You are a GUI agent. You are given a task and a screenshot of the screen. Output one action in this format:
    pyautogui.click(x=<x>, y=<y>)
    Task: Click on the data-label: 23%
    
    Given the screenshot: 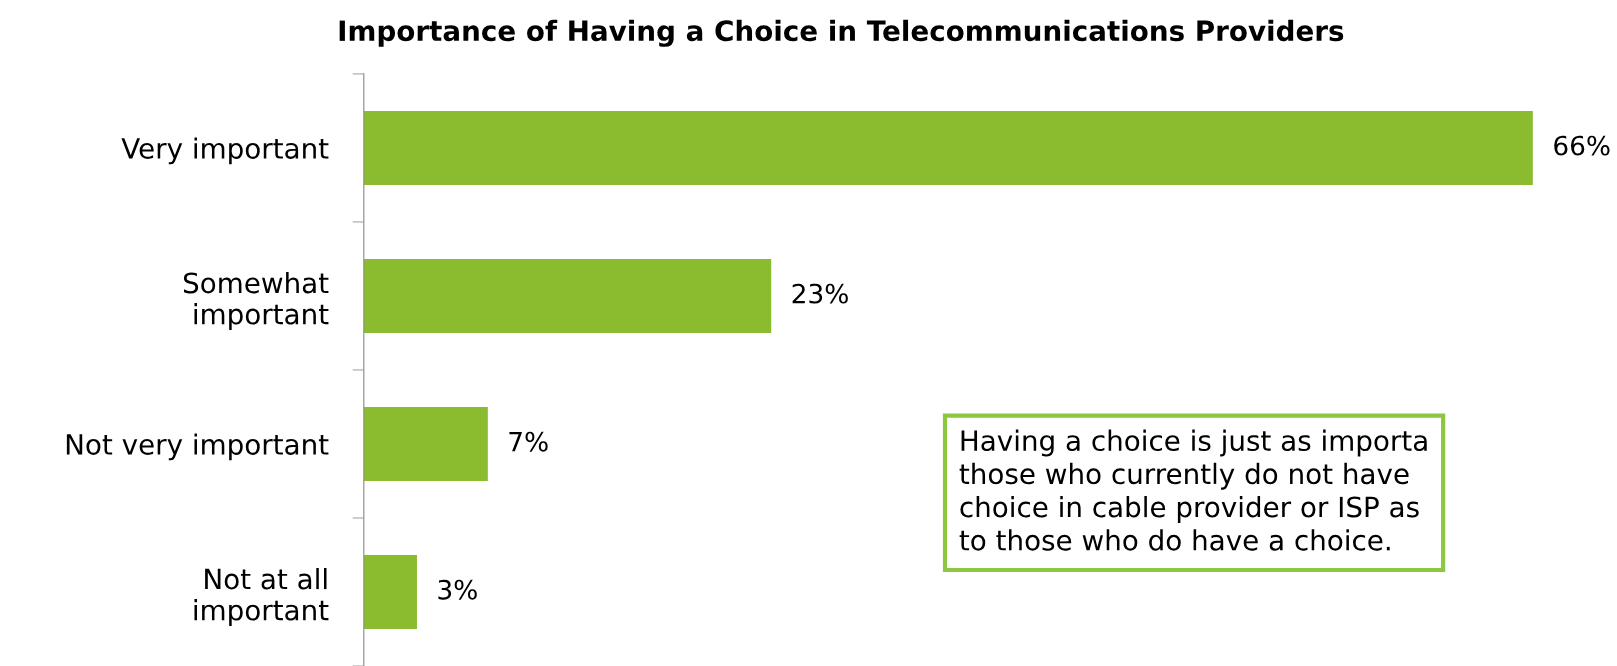 What is the action you would take?
    pyautogui.click(x=820, y=293)
    